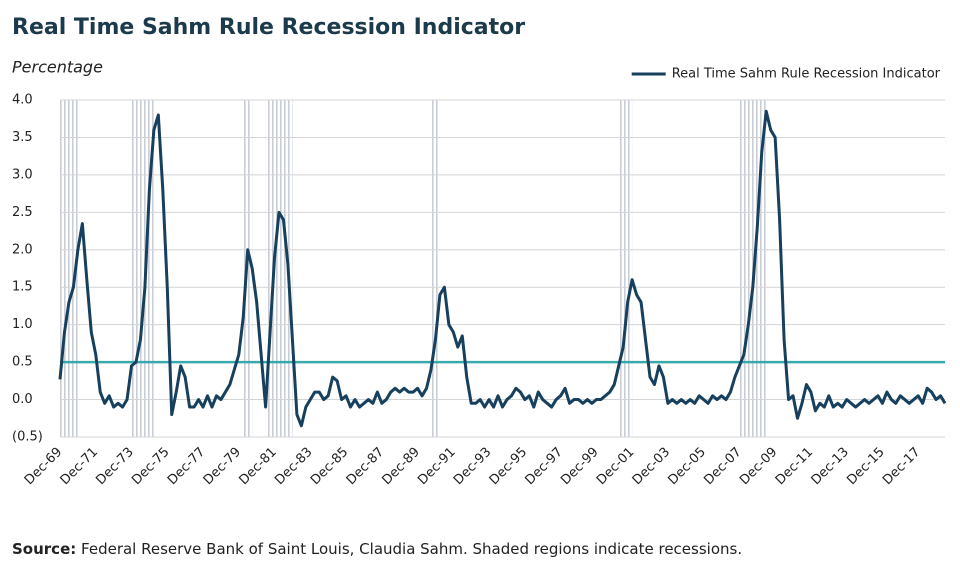 This screenshot has width=960, height=574. I want to click on x-tick-label: Dec-05, so click(687, 466).